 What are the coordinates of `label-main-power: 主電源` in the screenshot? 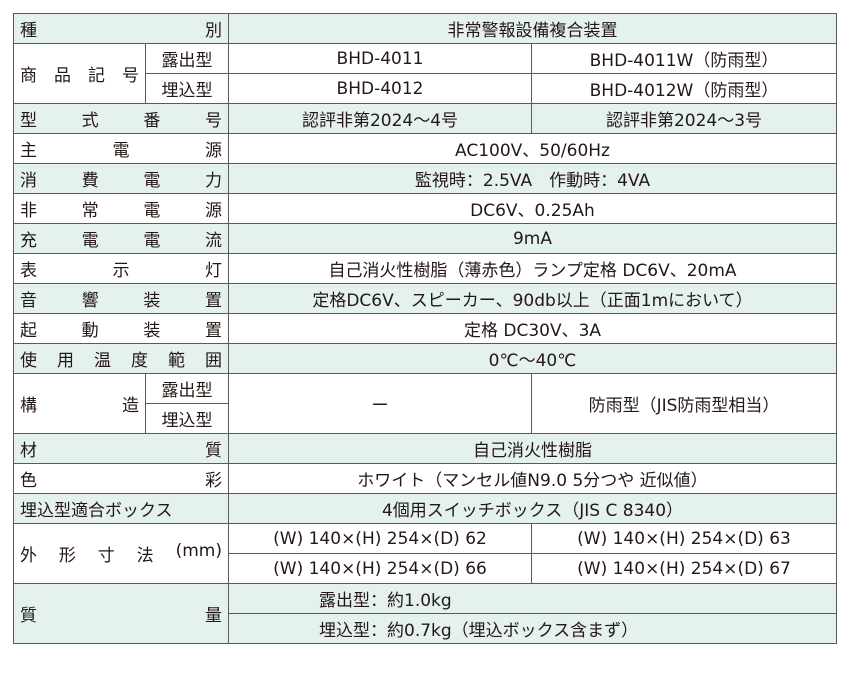 It's located at (121, 148).